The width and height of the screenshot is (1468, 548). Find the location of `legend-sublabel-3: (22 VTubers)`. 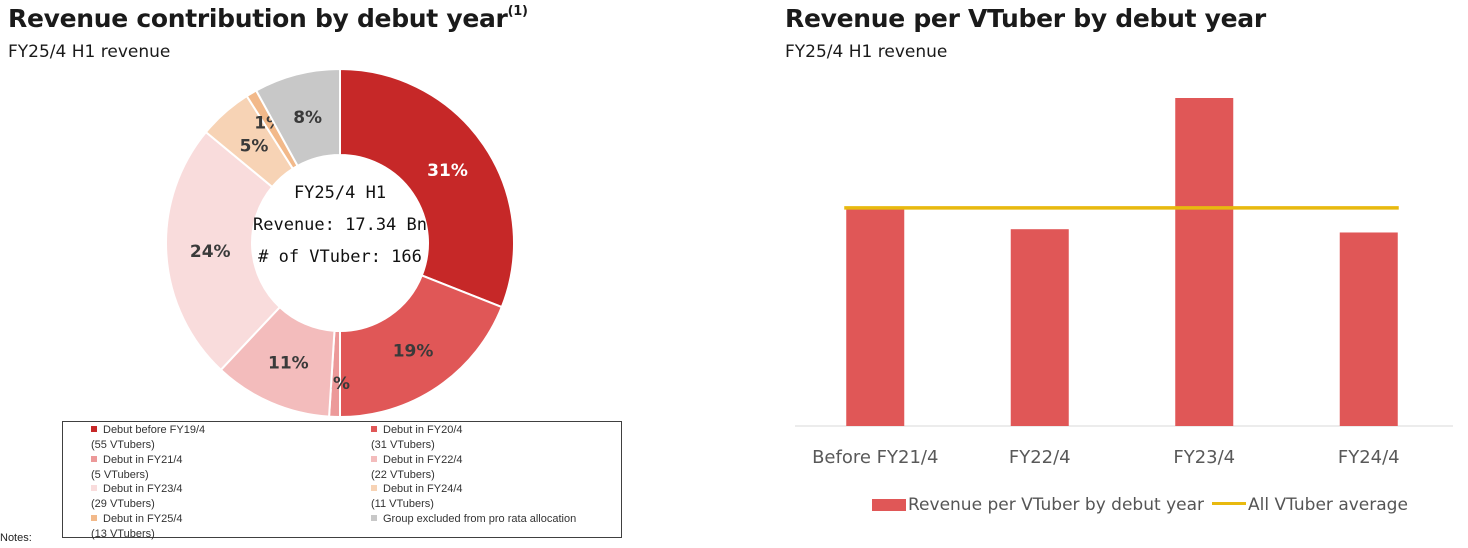

legend-sublabel-3: (22 VTubers) is located at coordinates (403, 474).